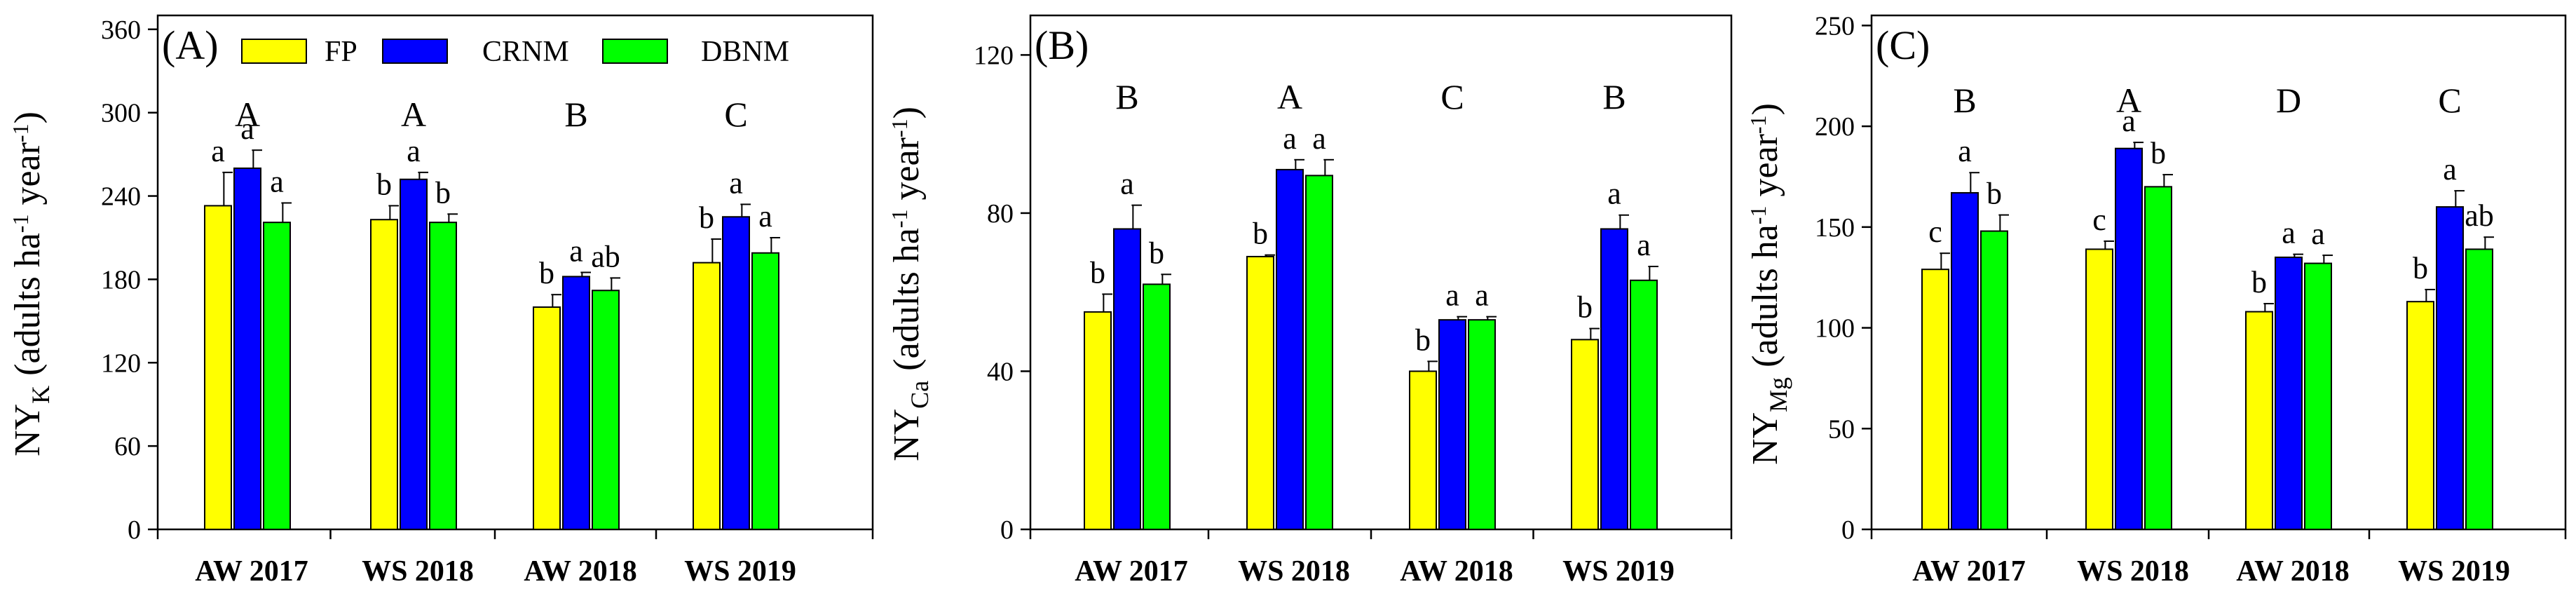 Image resolution: width=2576 pixels, height=603 pixels. What do you see at coordinates (121, 197) in the screenshot?
I see `y-tick-label: 240` at bounding box center [121, 197].